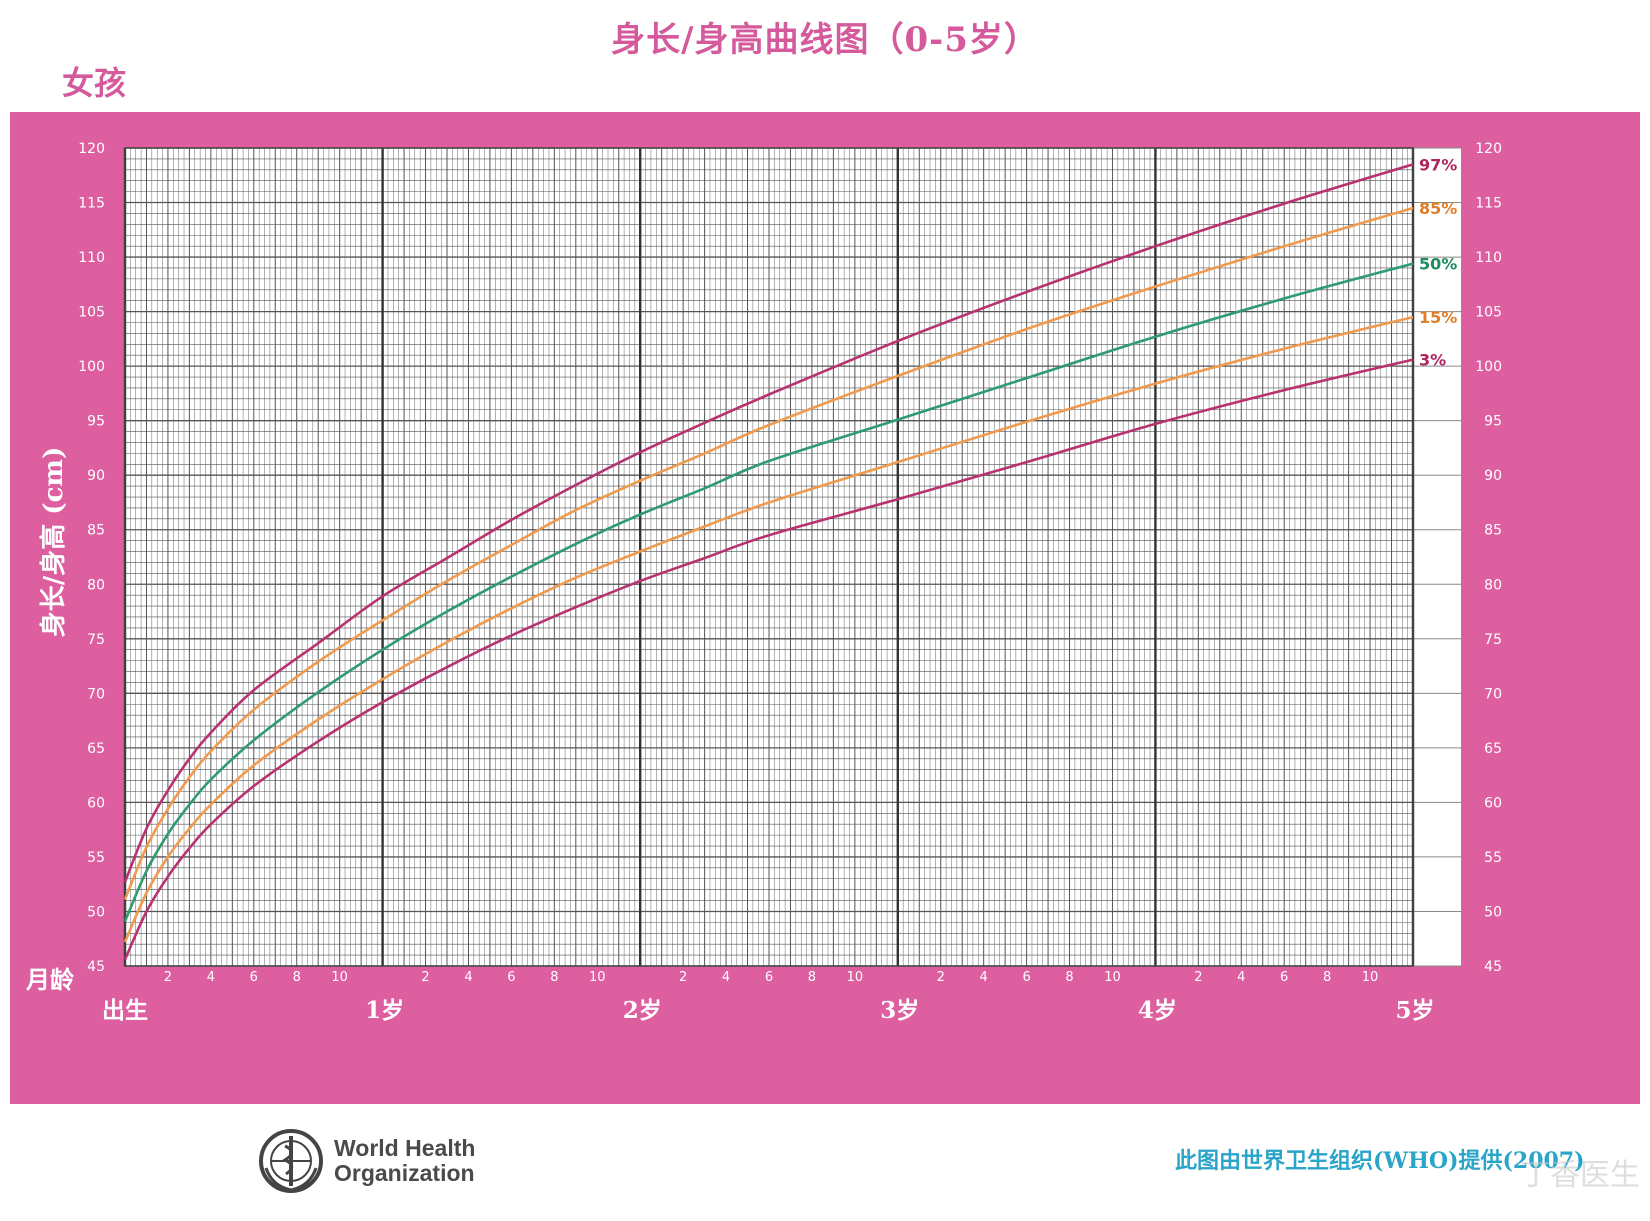 Image resolution: width=1650 pixels, height=1221 pixels. What do you see at coordinates (899, 1010) in the screenshot?
I see `x-year-label: 3岁` at bounding box center [899, 1010].